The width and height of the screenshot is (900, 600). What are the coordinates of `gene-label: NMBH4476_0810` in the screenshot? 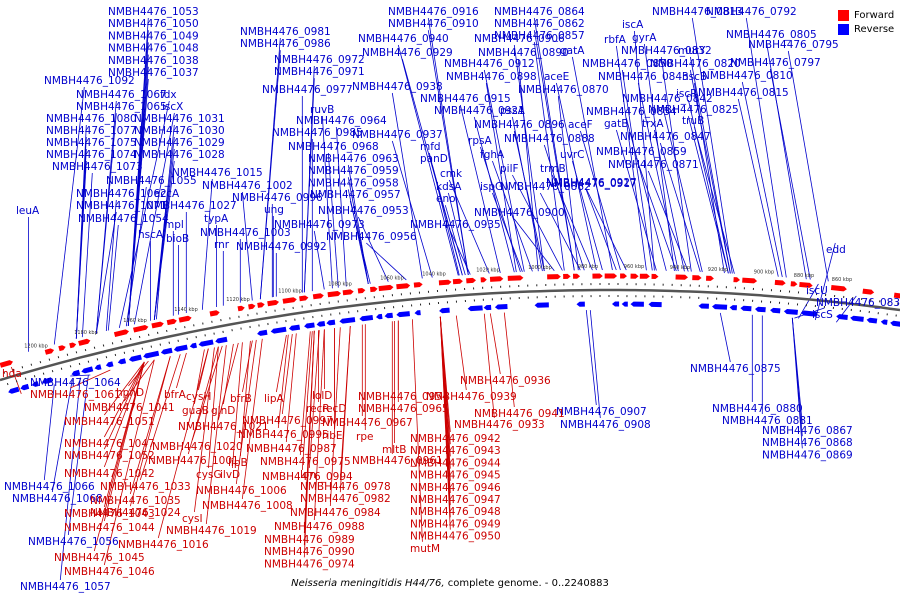 It's located at (747, 76).